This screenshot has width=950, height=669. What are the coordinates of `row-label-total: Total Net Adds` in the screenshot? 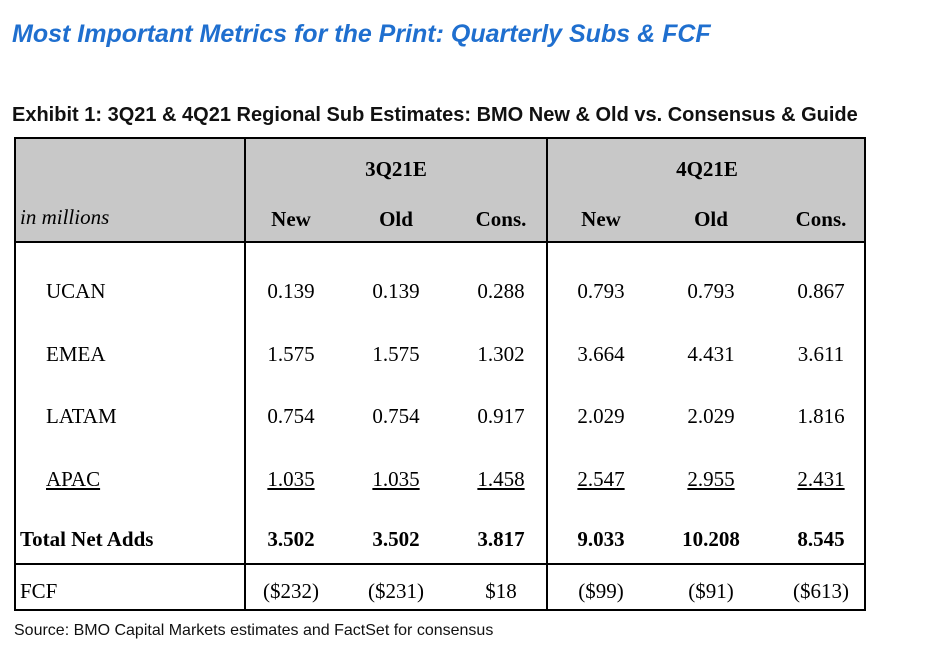 It's located at (87, 539).